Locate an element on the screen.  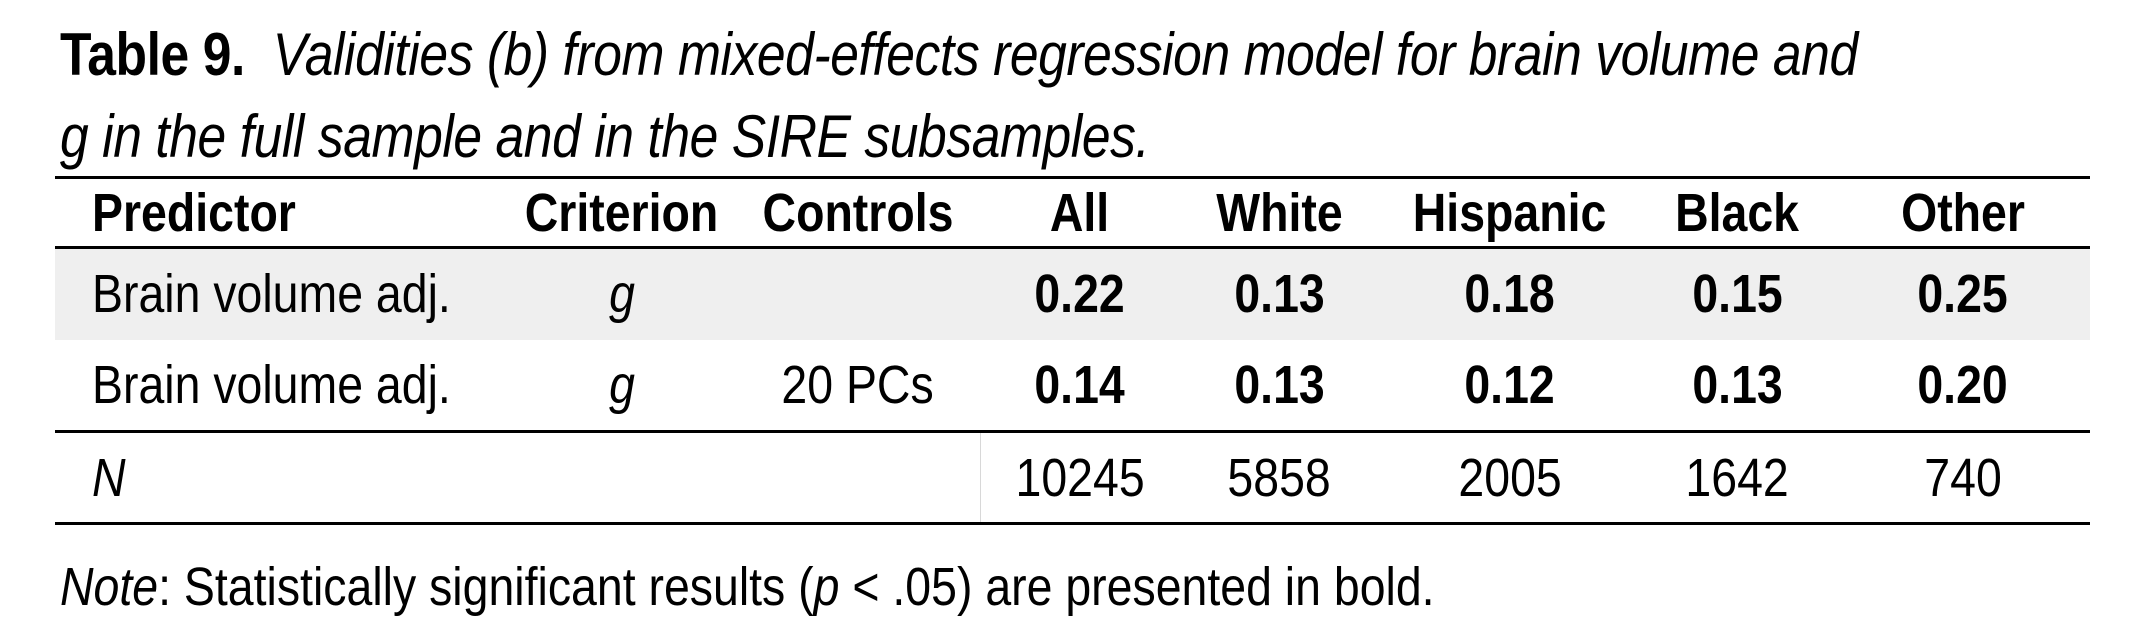
value-black: 0.15 is located at coordinates (1737, 293).